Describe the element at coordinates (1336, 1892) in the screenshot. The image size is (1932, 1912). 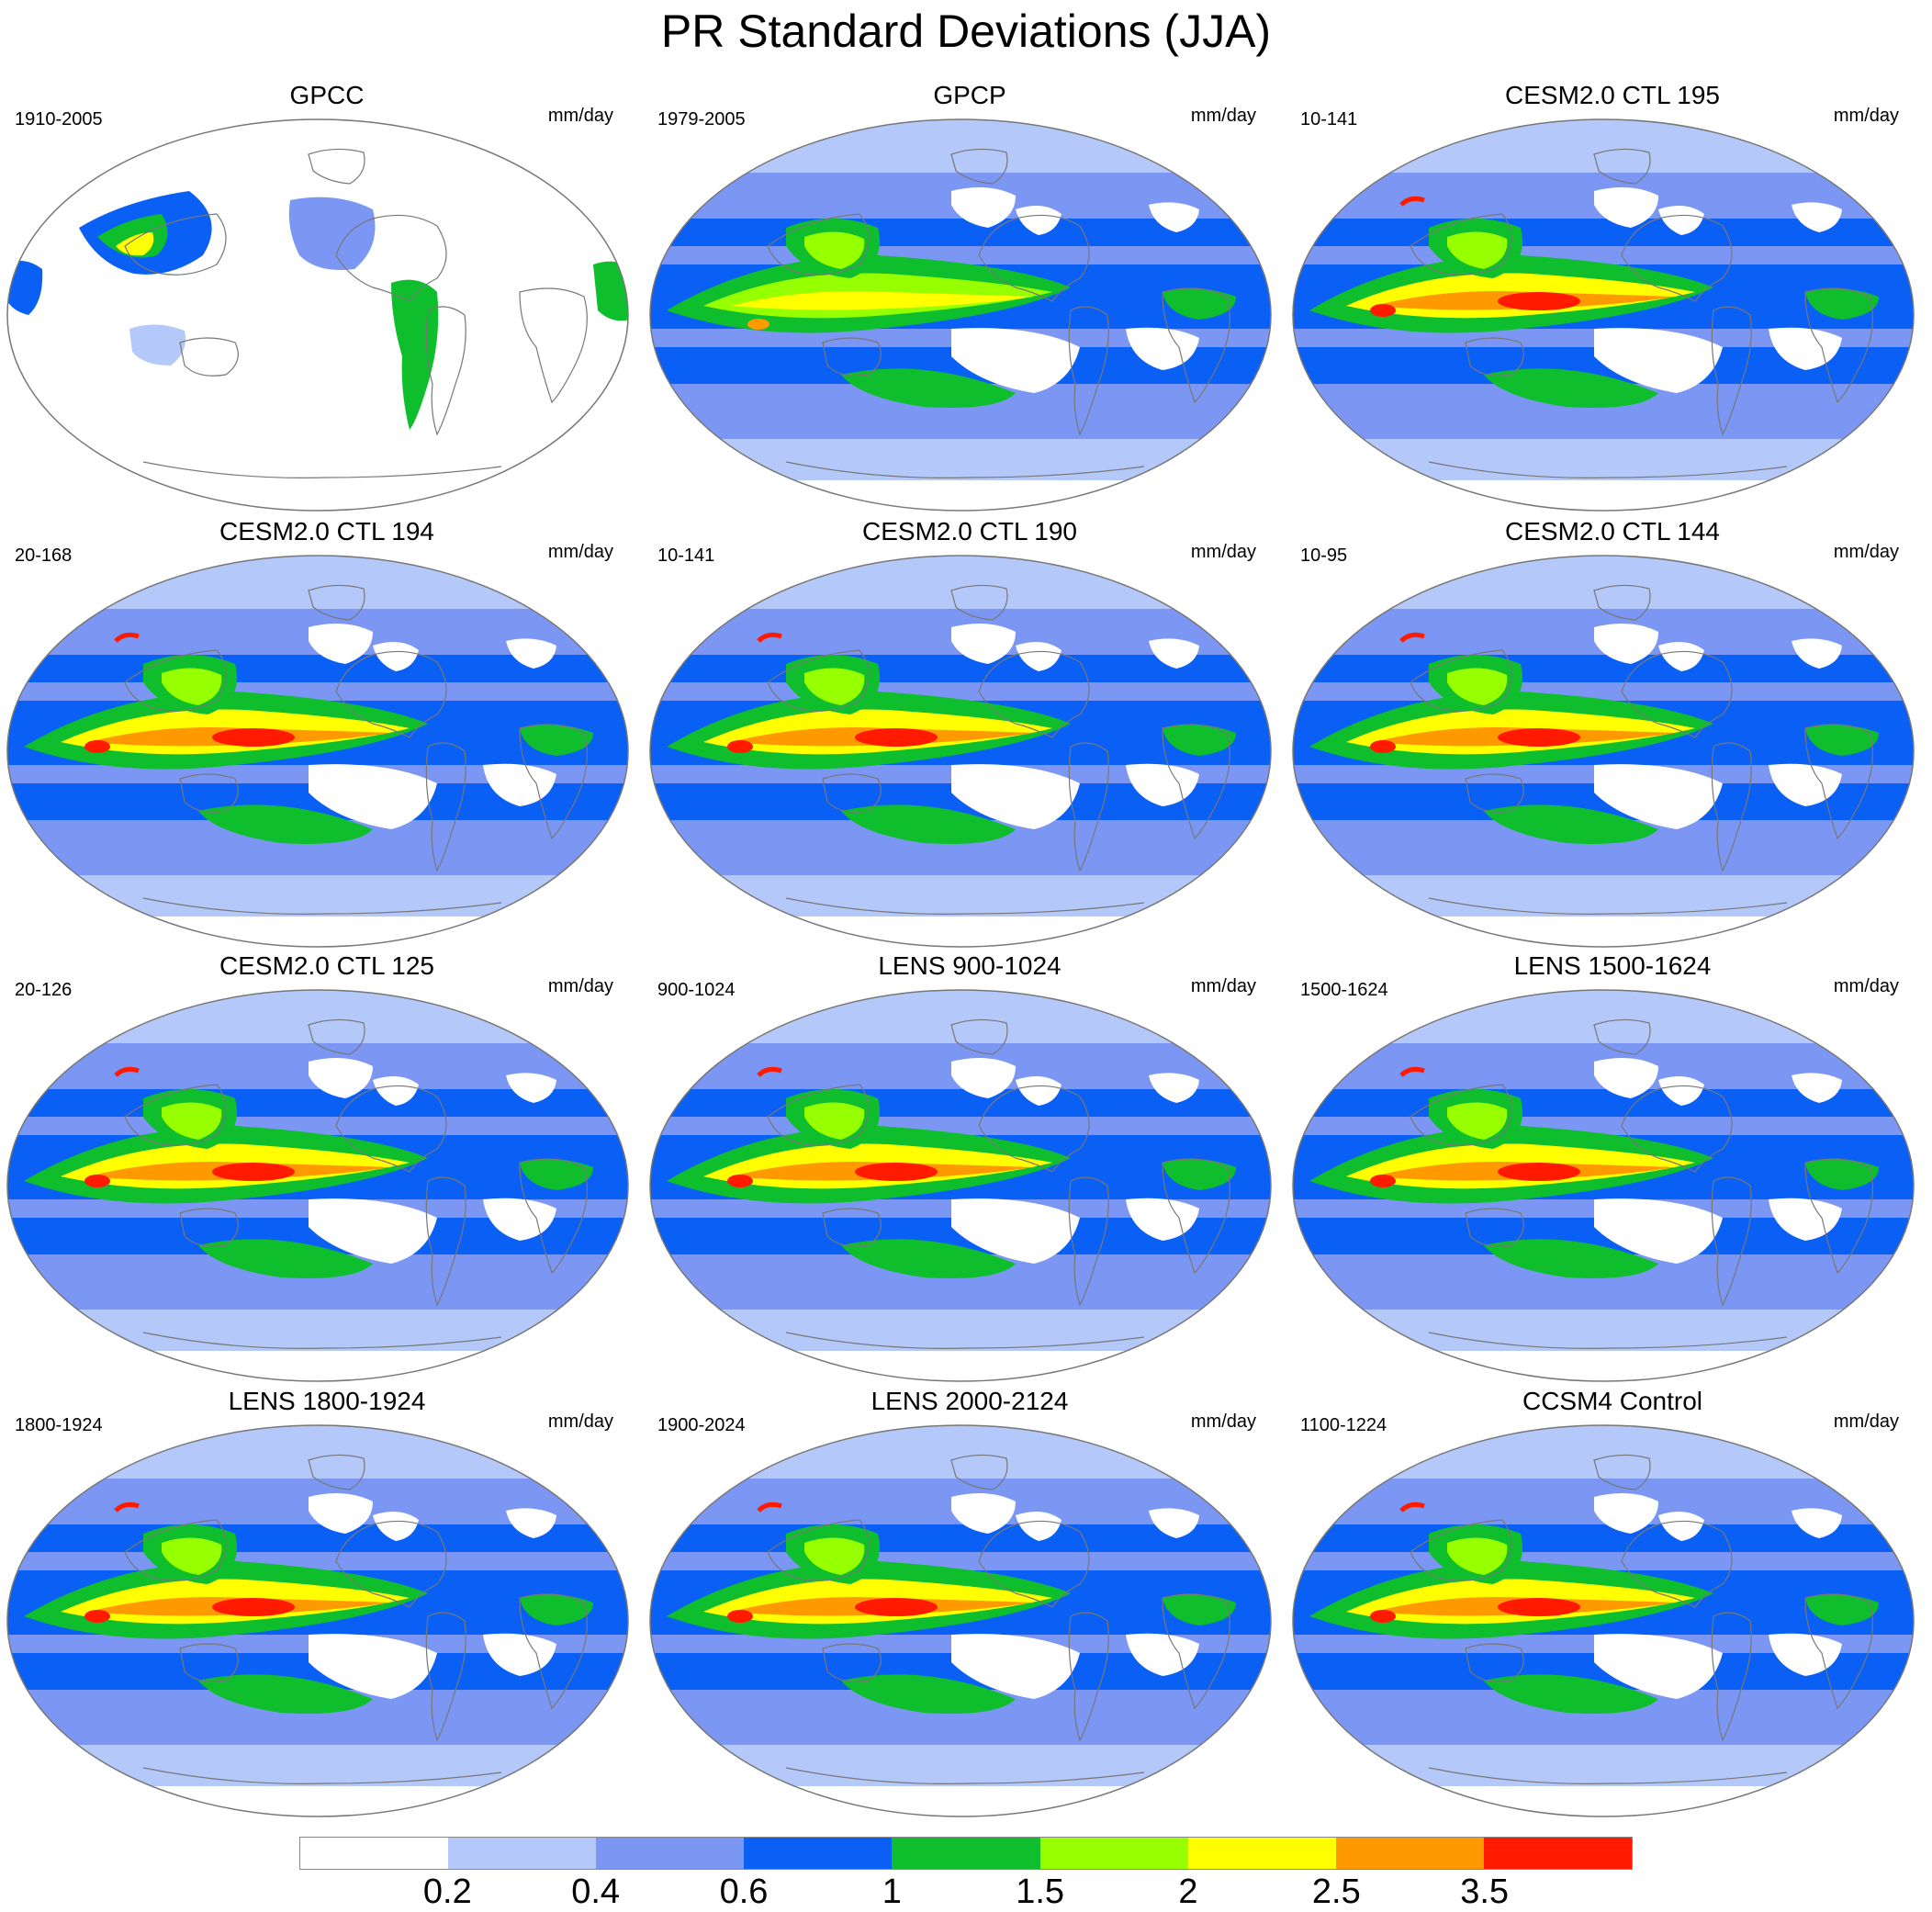
I see `colorbar-label: 2.5` at that location.